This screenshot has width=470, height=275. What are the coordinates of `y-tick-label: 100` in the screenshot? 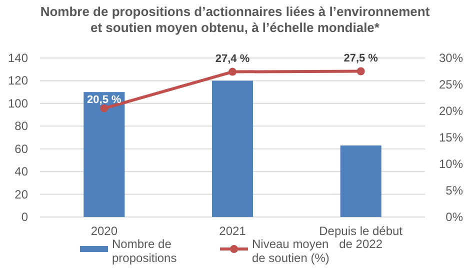 It's located at (18, 103).